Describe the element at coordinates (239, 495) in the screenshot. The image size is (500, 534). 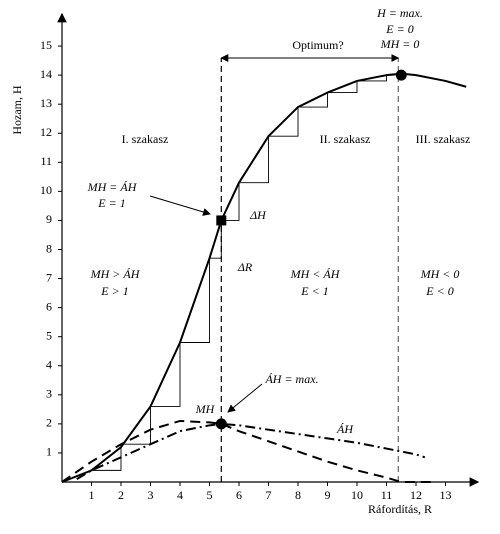
I see `x-tick-label: 6` at that location.